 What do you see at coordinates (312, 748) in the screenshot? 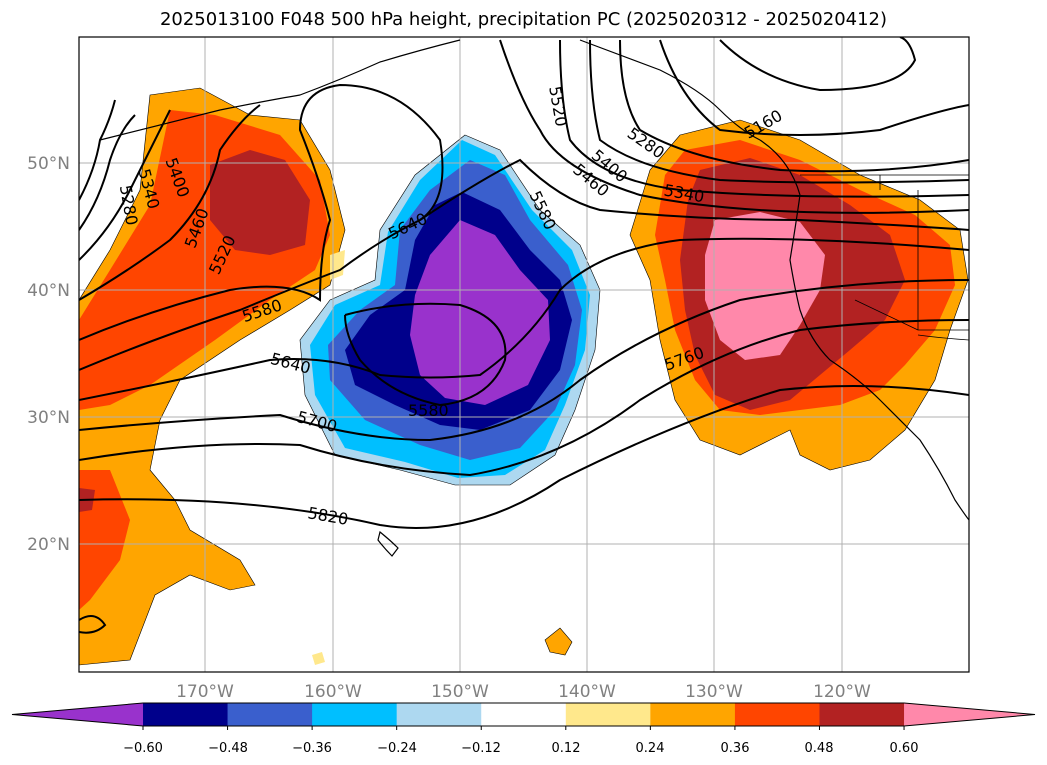
I see `colorbar-tick-label: −0.36` at bounding box center [312, 748].